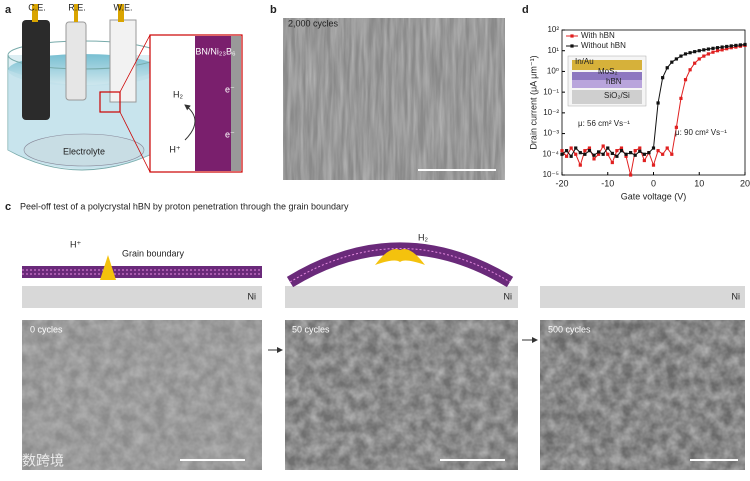  What do you see at coordinates (551, 112) in the screenshot?
I see `y-tick-label: 10⁻²` at bounding box center [551, 112].